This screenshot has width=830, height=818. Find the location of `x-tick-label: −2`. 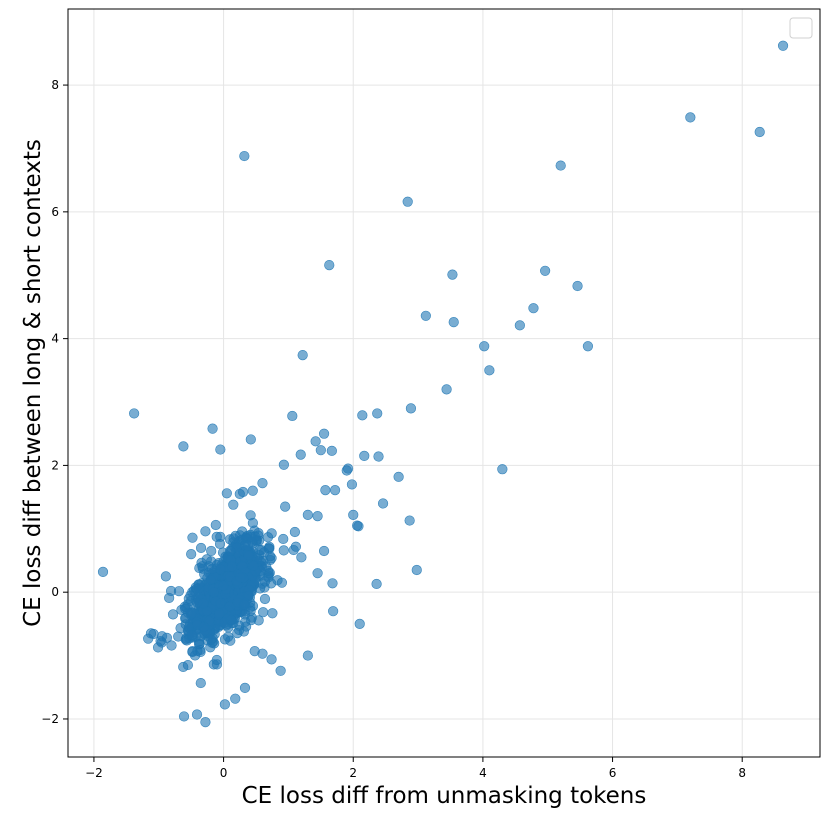

x-tick-label: −2 is located at coordinates (94, 773).